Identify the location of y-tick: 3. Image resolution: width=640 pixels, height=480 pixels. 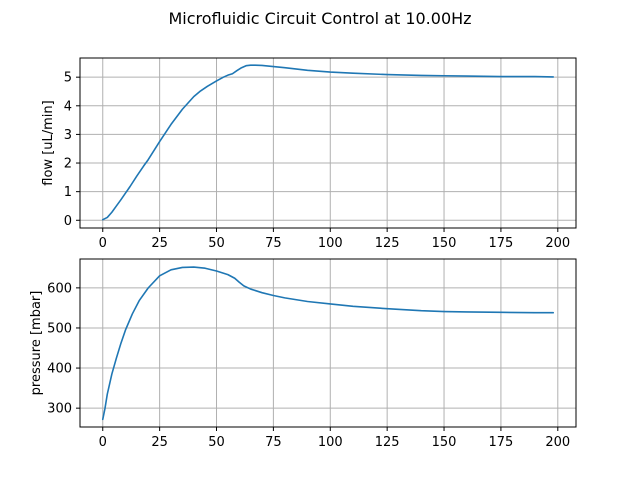
(72, 135).